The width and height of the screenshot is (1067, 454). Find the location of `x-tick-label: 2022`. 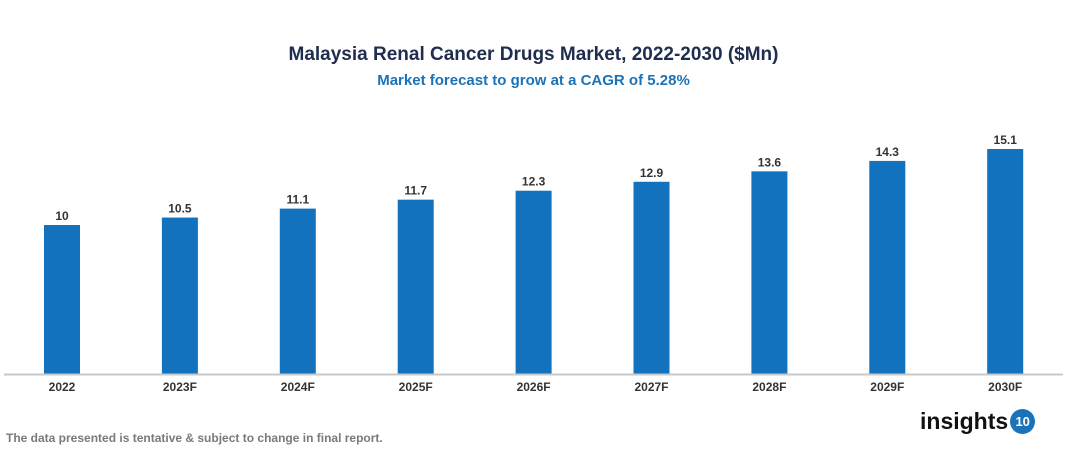

x-tick-label: 2022 is located at coordinates (62, 387).